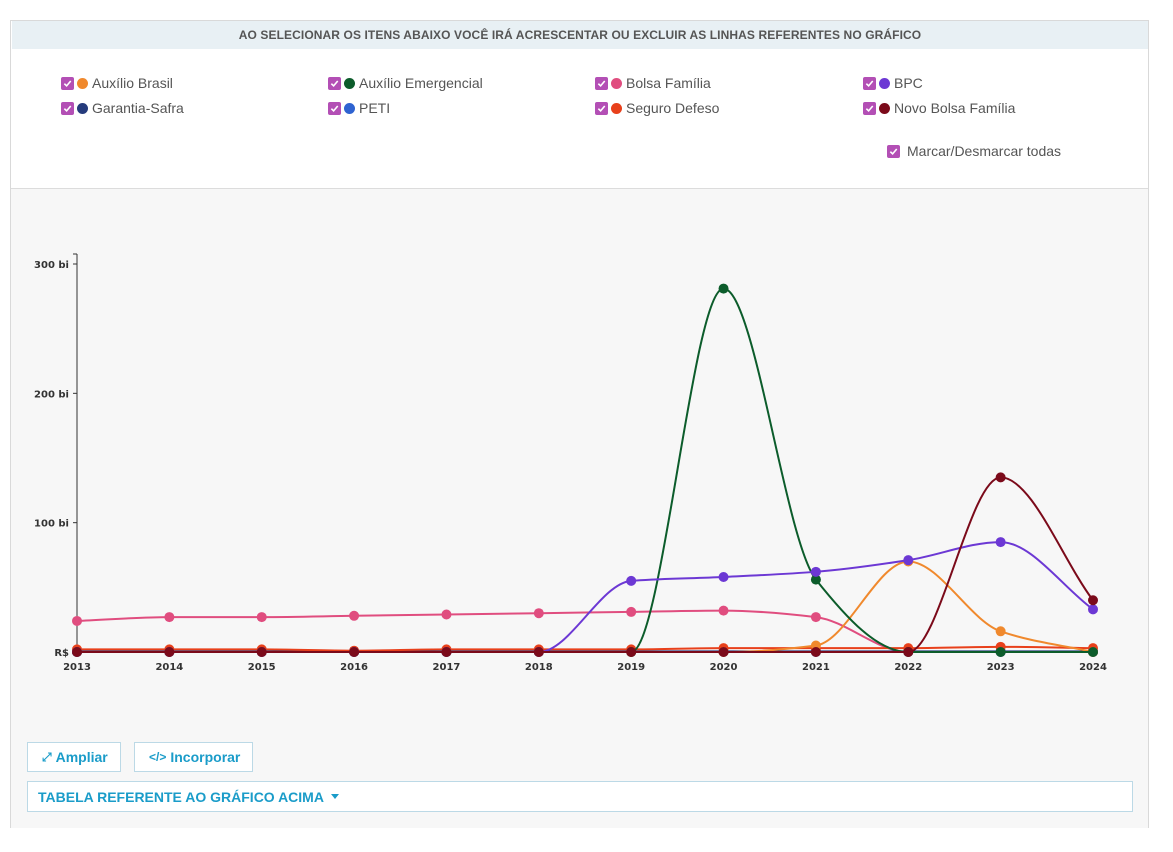  Describe the element at coordinates (375, 108) in the screenshot. I see `legend-label: PETI` at that location.